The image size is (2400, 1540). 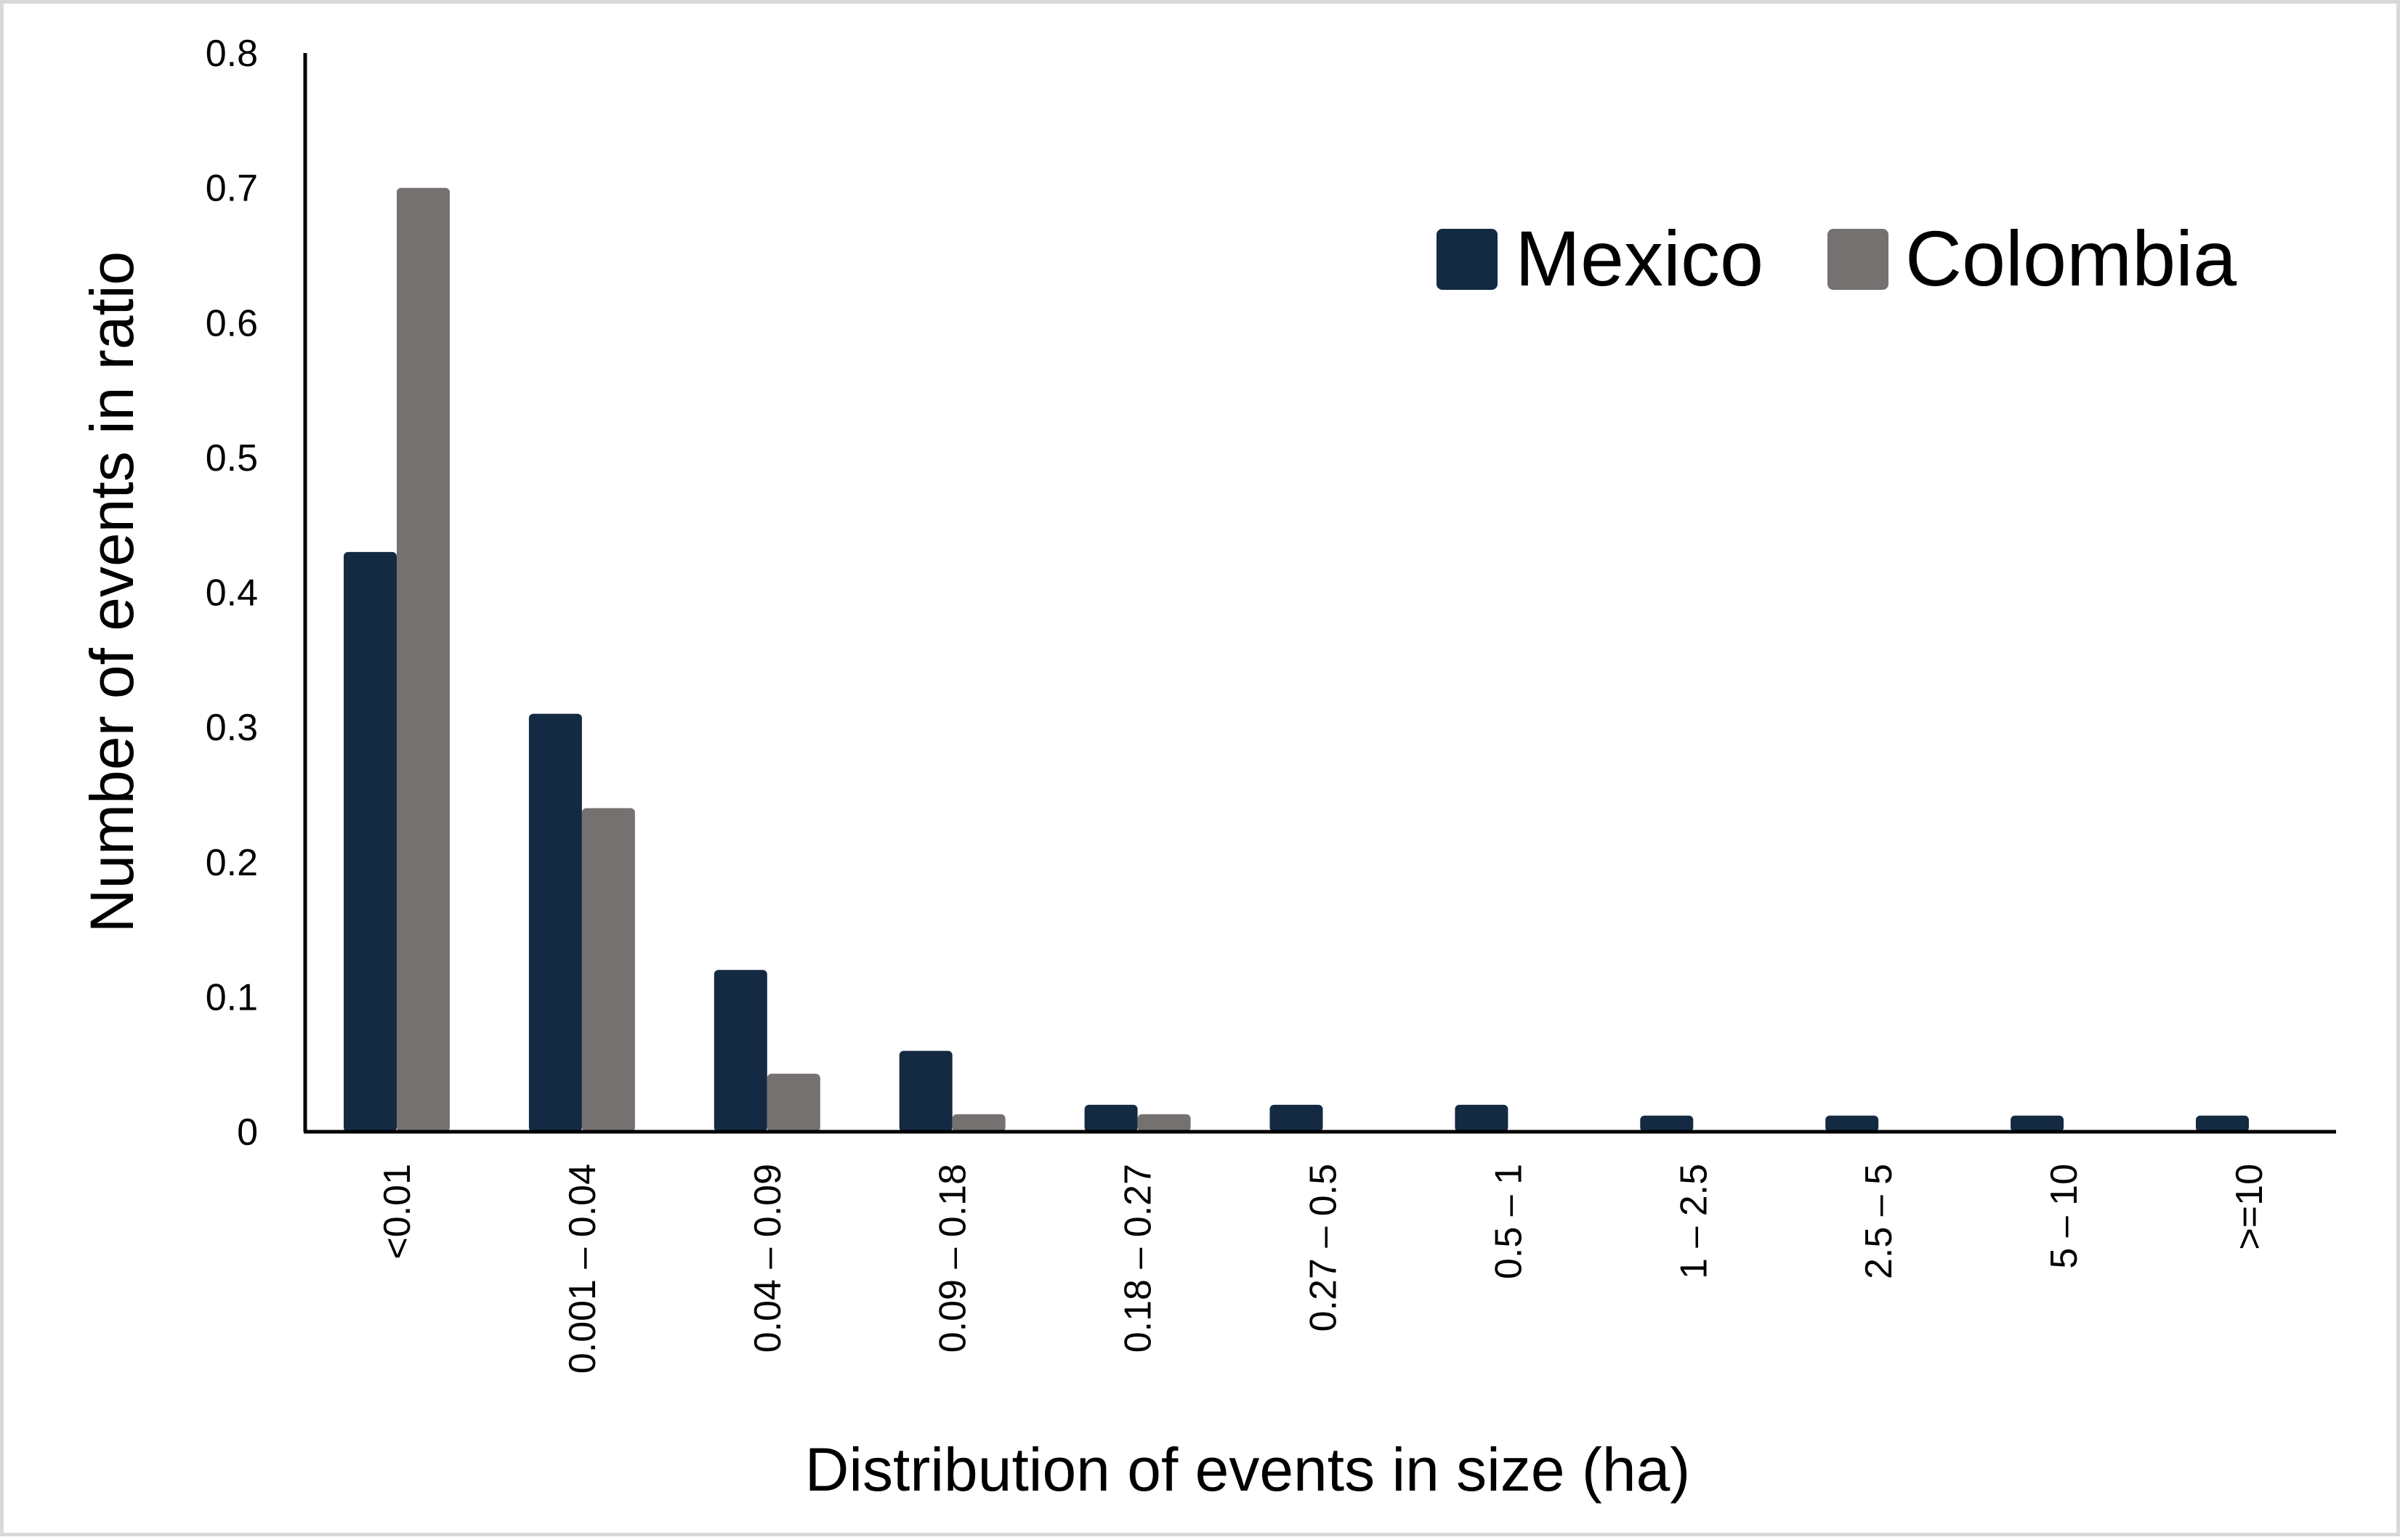 I want to click on y-tick-label: 0.6, so click(x=232, y=323).